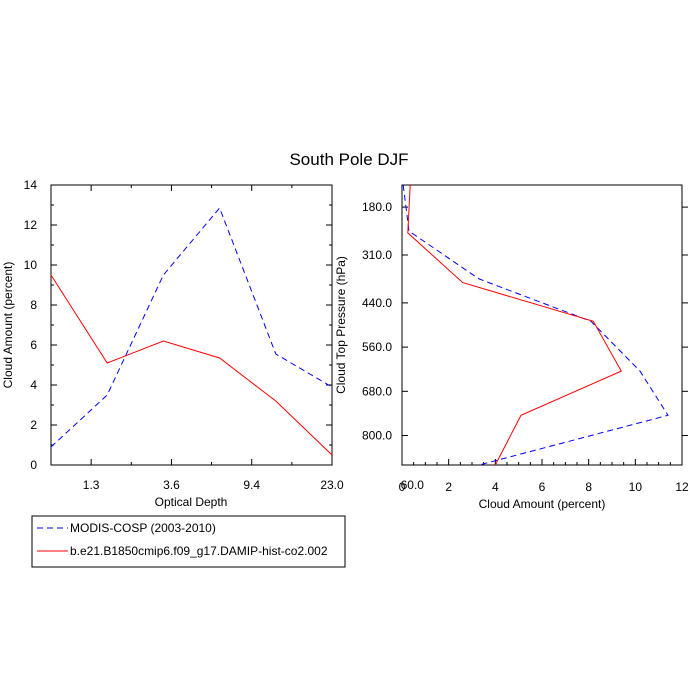 The height and width of the screenshot is (700, 700). What do you see at coordinates (544, 476) in the screenshot?
I see `right-x-ticks: 0 2 4 6 8 10 12` at bounding box center [544, 476].